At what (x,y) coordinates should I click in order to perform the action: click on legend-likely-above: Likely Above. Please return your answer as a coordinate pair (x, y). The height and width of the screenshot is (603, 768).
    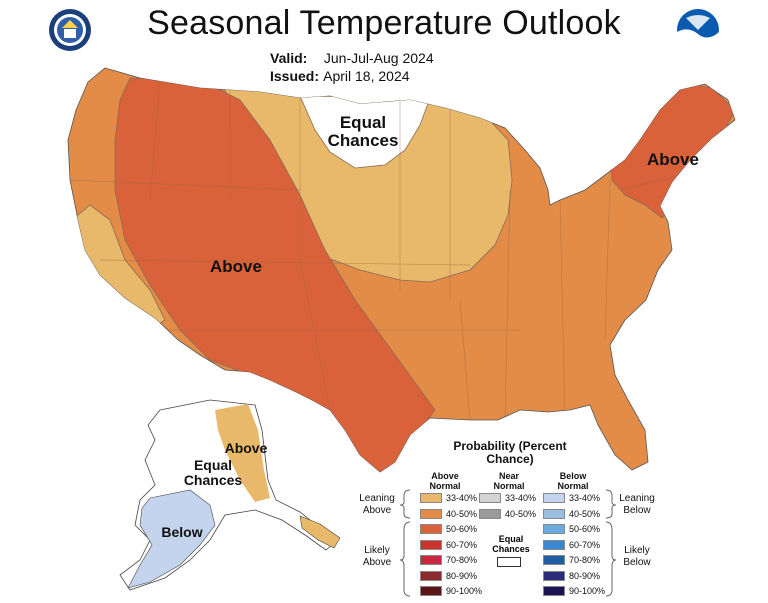
    Looking at the image, I should click on (377, 556).